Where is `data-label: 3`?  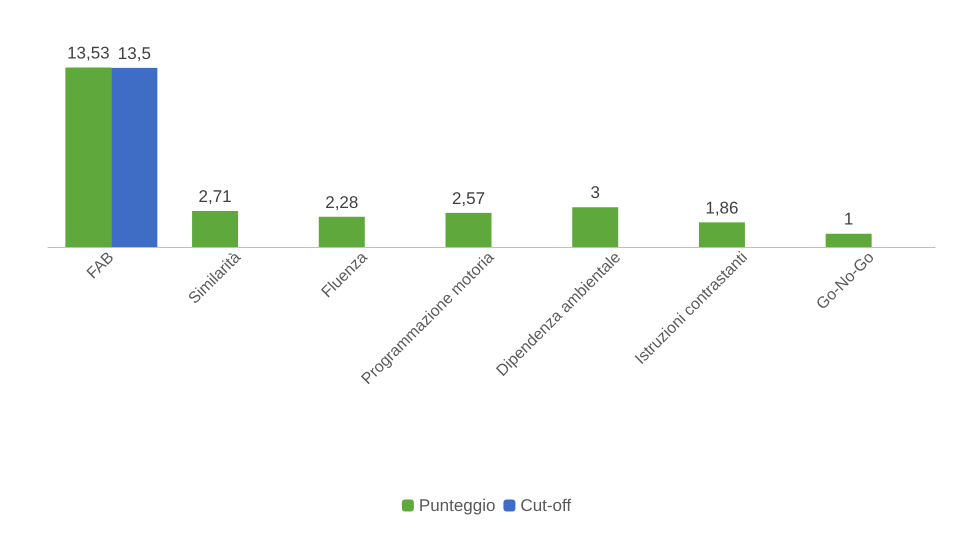
data-label: 3 is located at coordinates (595, 192).